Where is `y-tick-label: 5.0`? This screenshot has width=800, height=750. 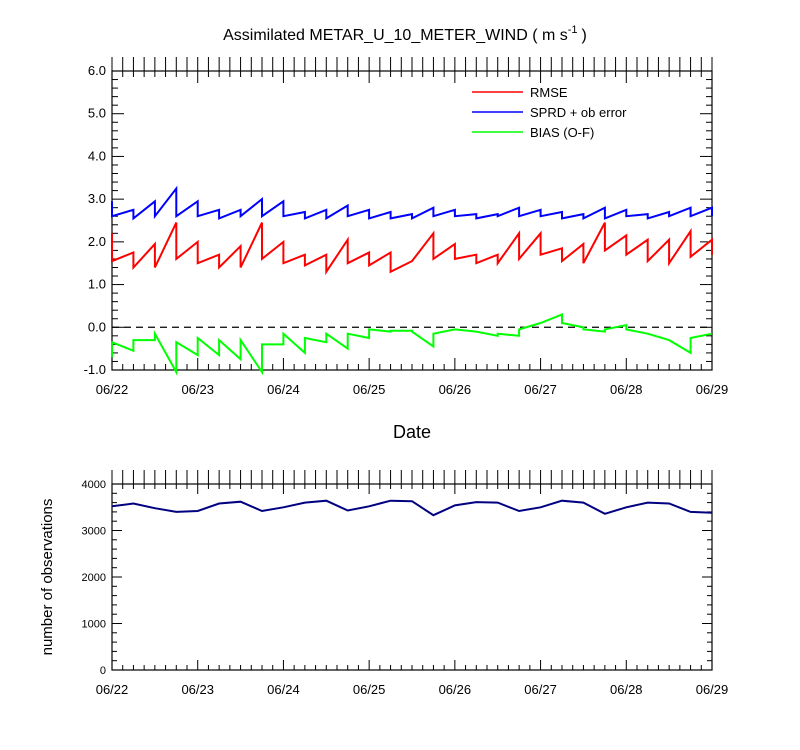 y-tick-label: 5.0 is located at coordinates (97, 113).